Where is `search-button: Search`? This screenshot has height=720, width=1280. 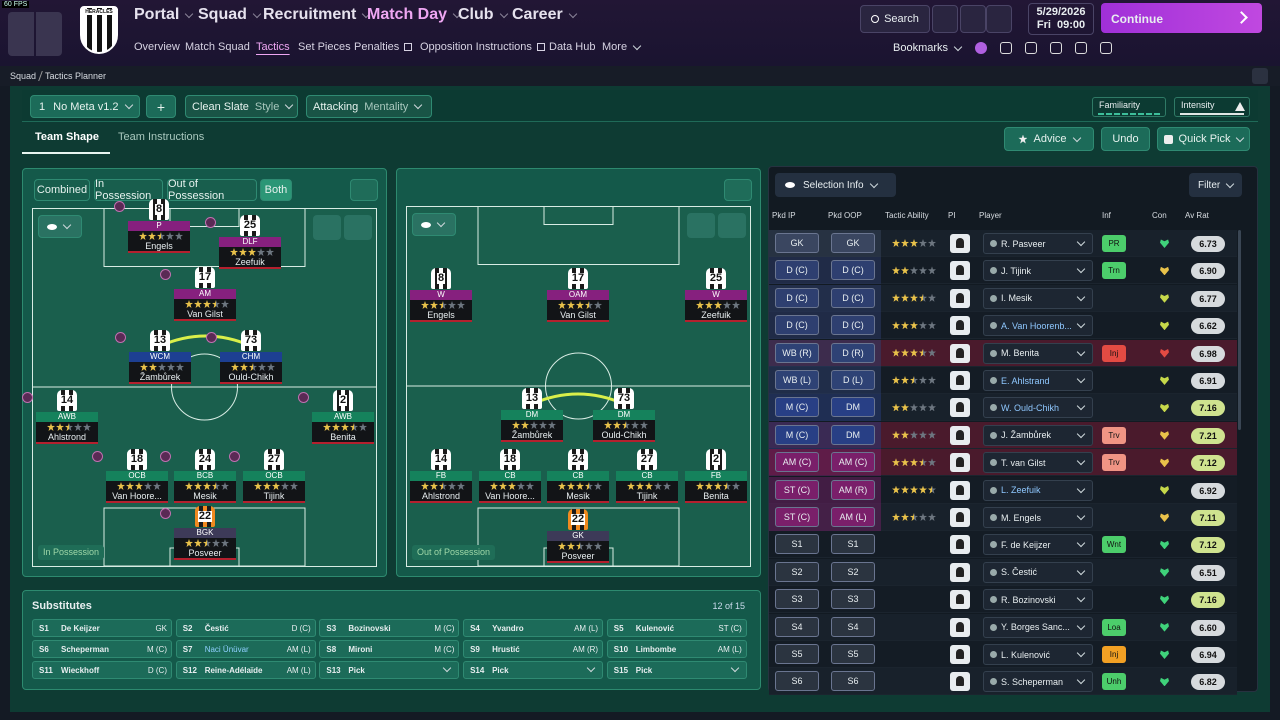
search-button: Search is located at coordinates (895, 19).